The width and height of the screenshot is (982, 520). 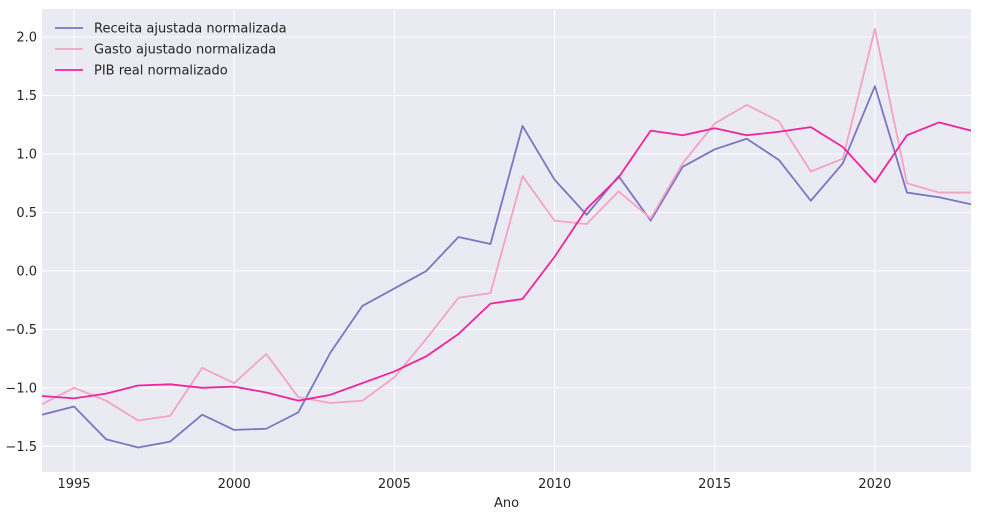 I want to click on x-axis-label: Ano, so click(x=506, y=503).